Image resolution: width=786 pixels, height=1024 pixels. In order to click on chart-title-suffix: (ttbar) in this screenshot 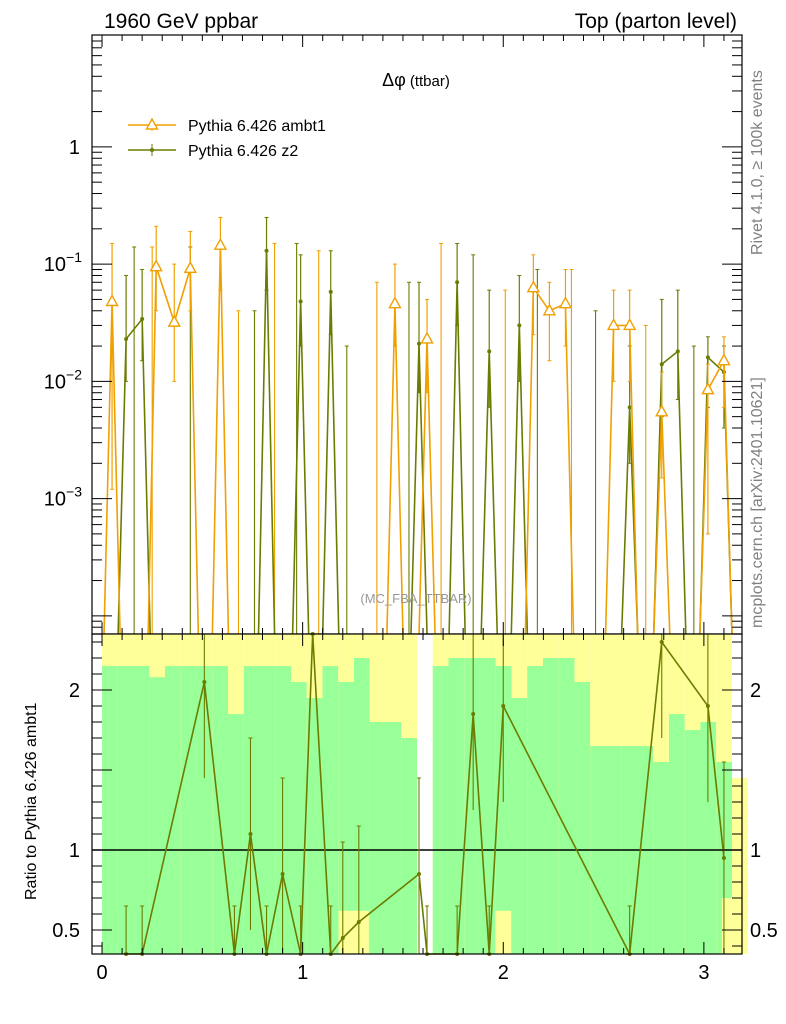, I will do `click(430, 81)`.